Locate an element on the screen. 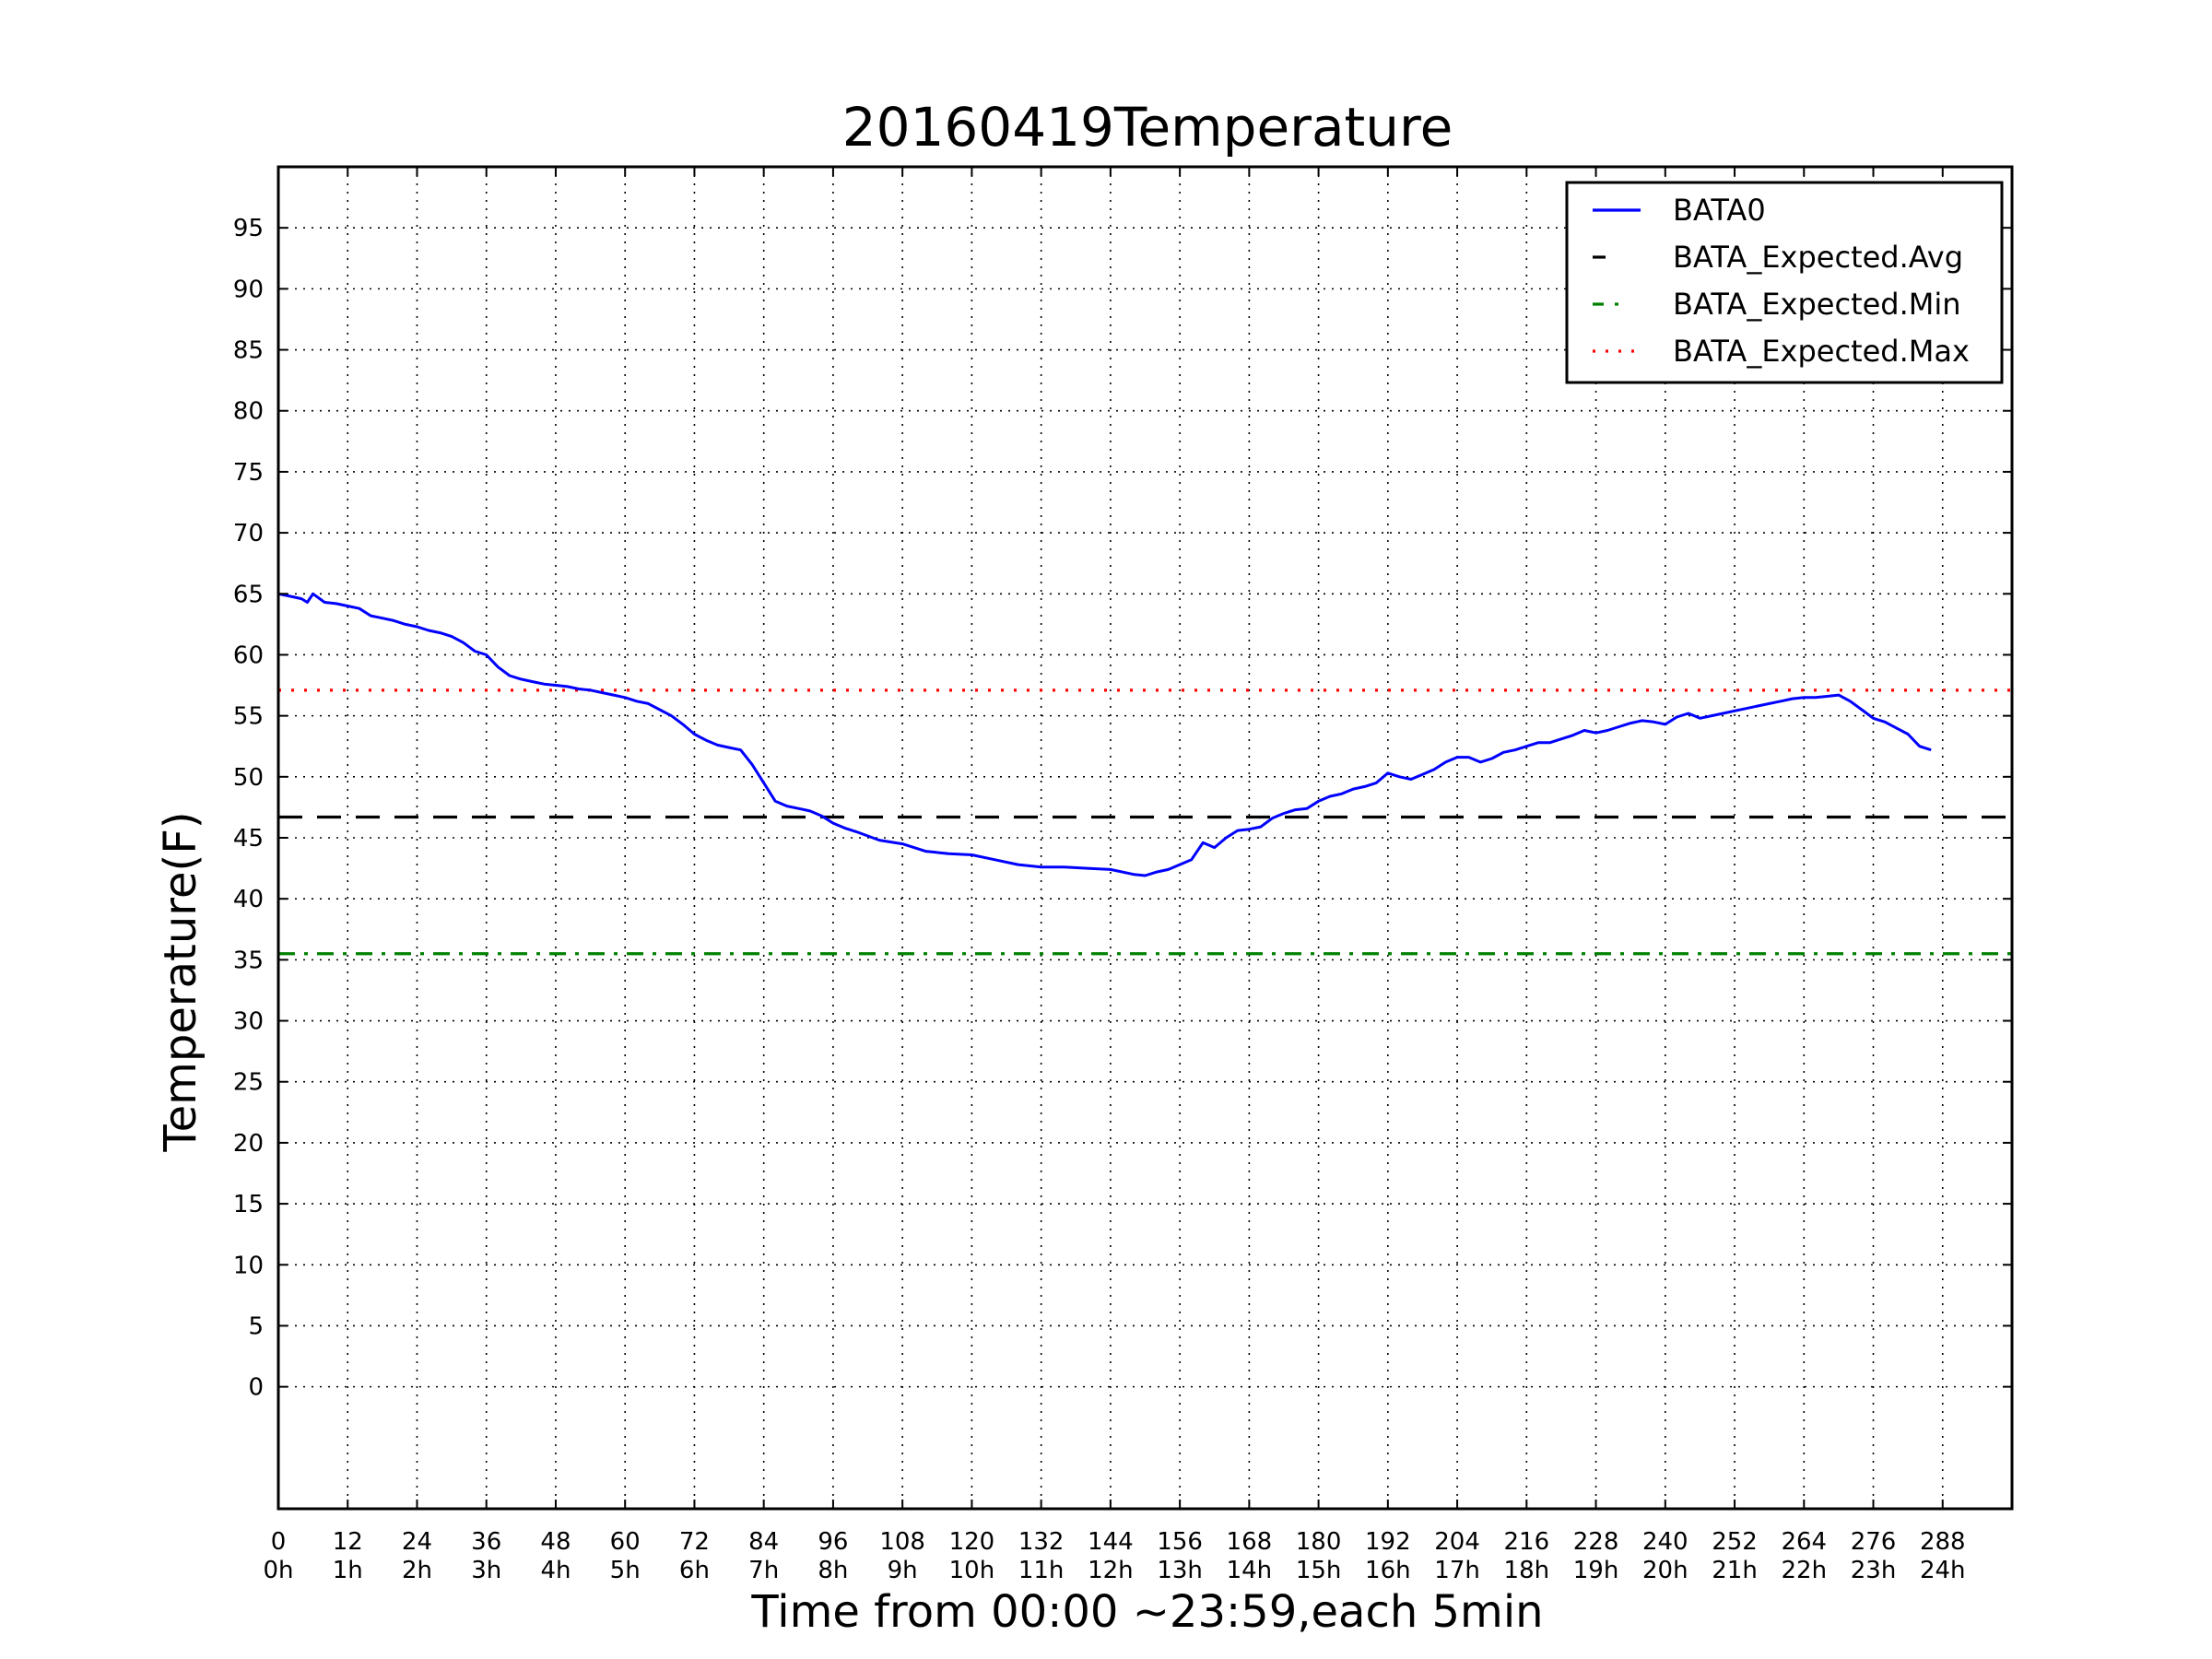 This screenshot has height=1659, width=2212. y-tick-label: 65 is located at coordinates (248, 594).